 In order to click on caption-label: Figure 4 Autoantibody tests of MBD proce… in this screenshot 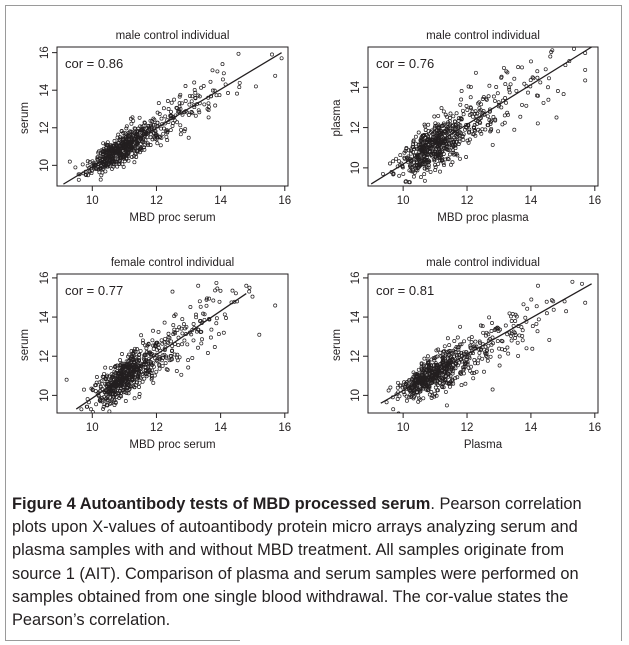, I will do `click(221, 504)`.